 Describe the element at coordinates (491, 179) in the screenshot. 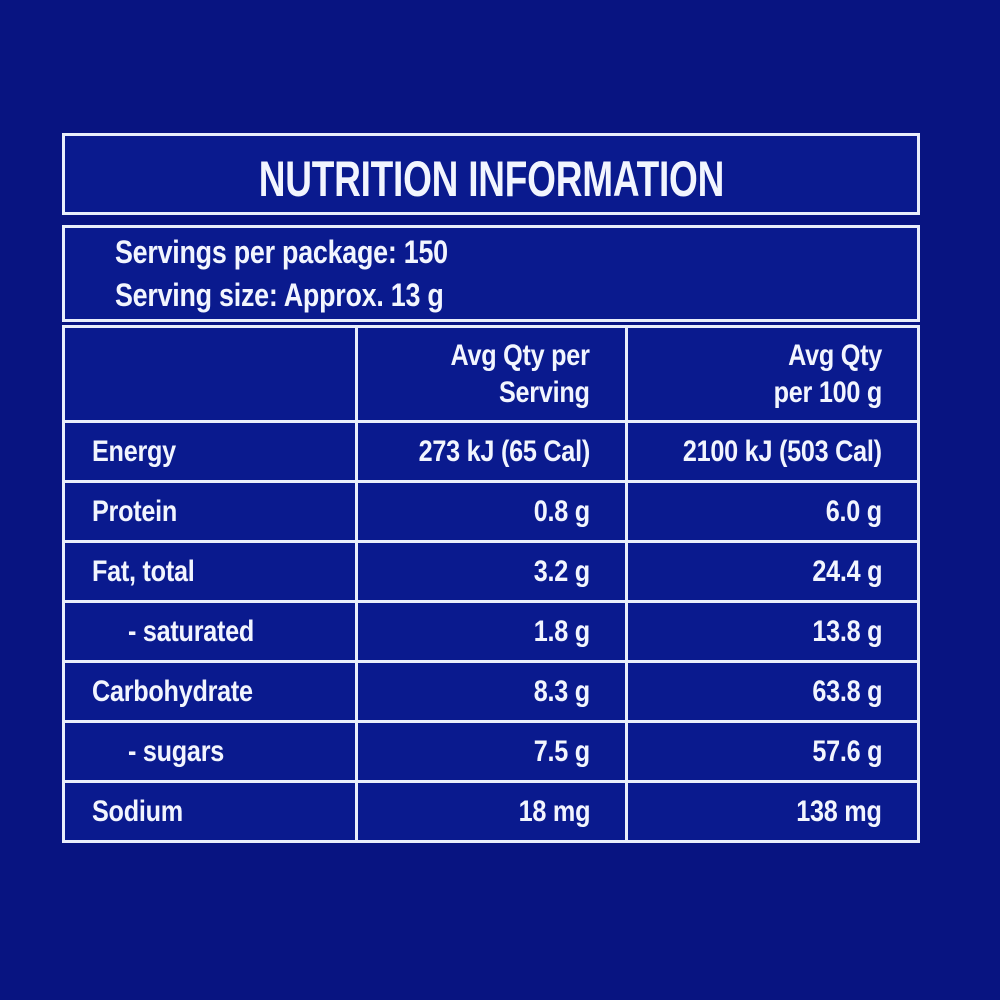

I see `panel-title: NUTRITION INFORMATION` at that location.